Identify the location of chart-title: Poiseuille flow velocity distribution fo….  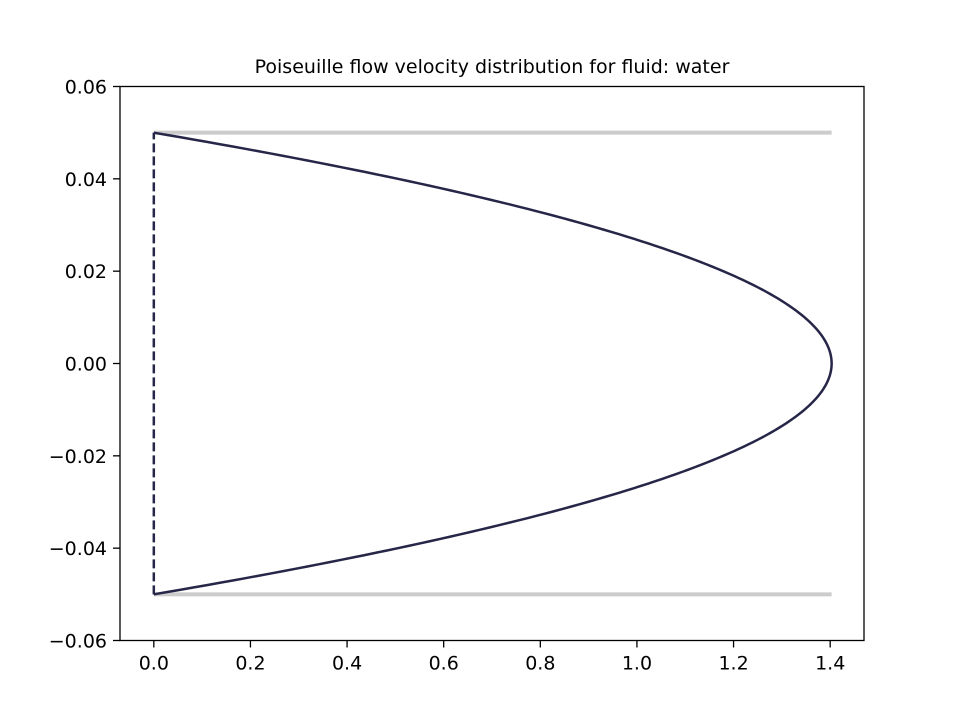
(492, 67).